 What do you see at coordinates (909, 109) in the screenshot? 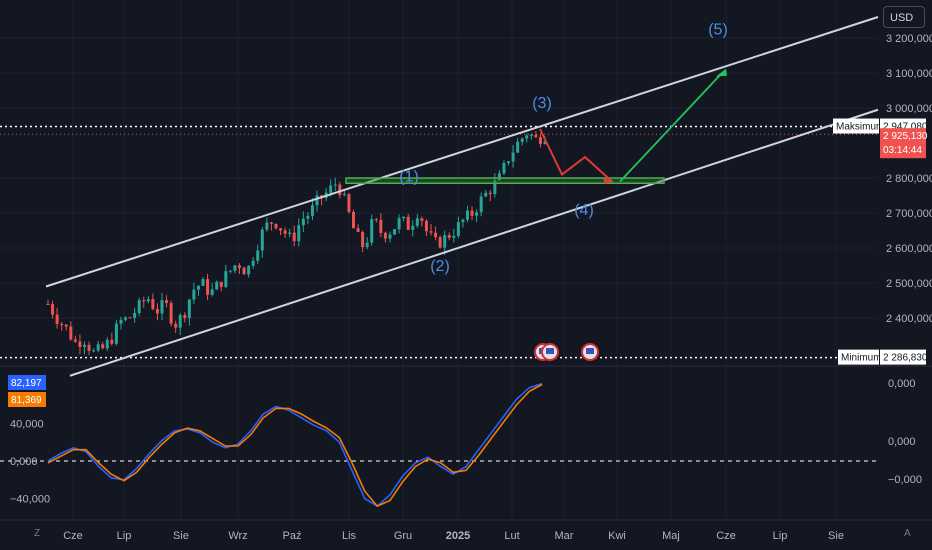
I see `price-tick-2: 3 000,000` at bounding box center [909, 109].